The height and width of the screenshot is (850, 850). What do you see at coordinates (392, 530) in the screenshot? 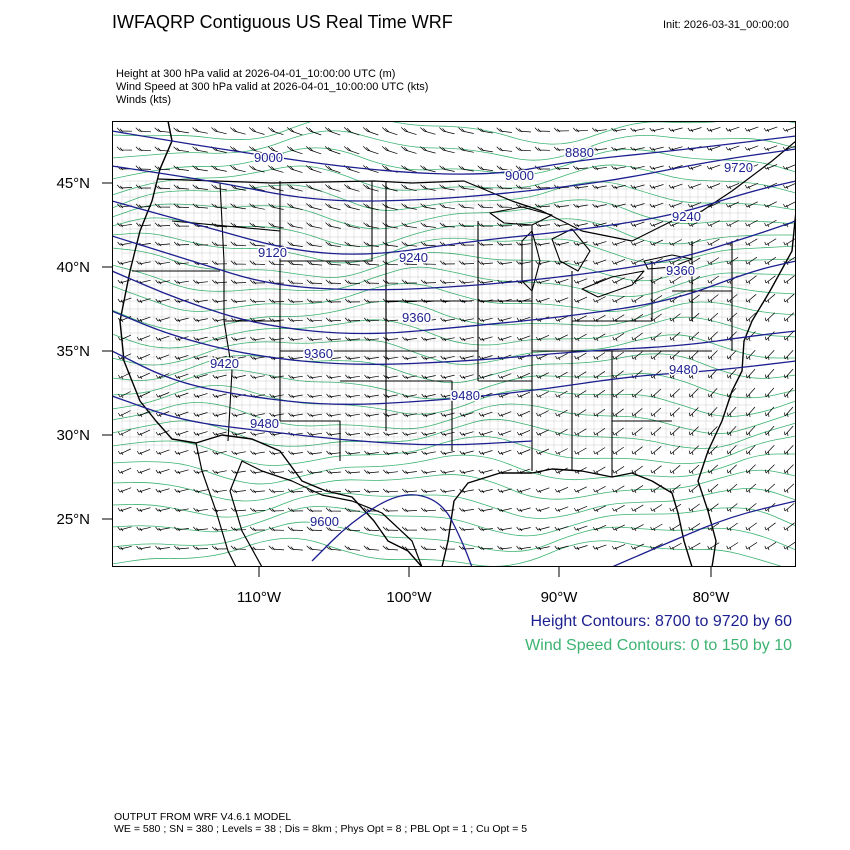
I see `height-contour` at bounding box center [392, 530].